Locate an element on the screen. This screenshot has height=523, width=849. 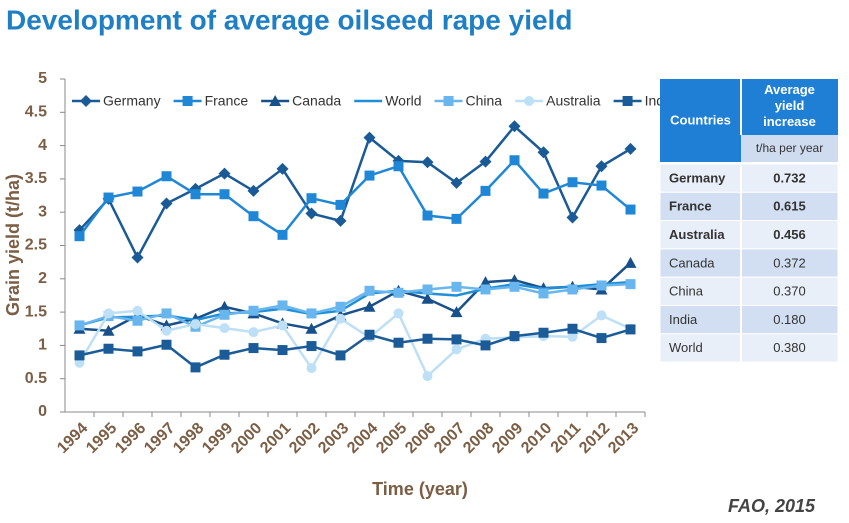
table-unit: t/ha per year is located at coordinates (789, 148).